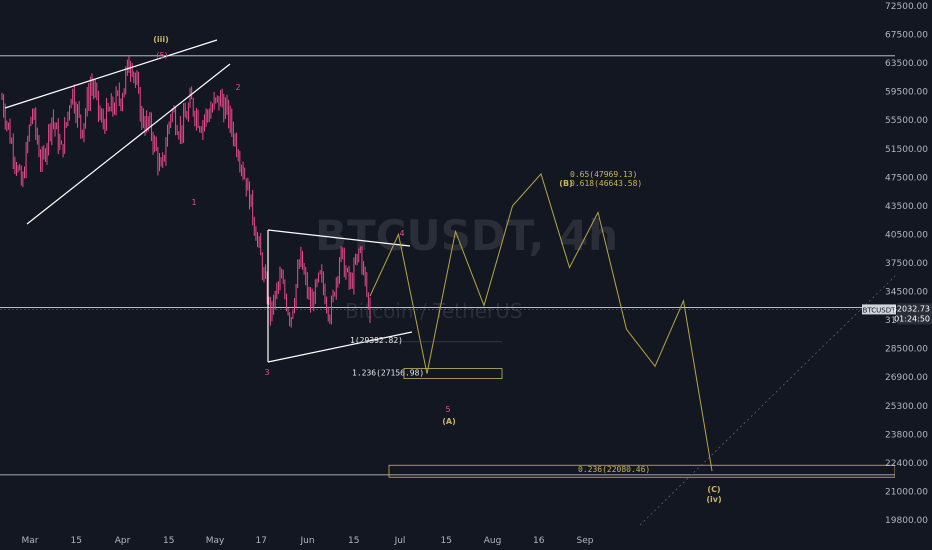 This screenshot has height=550, width=932. What do you see at coordinates (453, 373) in the screenshot?
I see `fib-zone` at bounding box center [453, 373].